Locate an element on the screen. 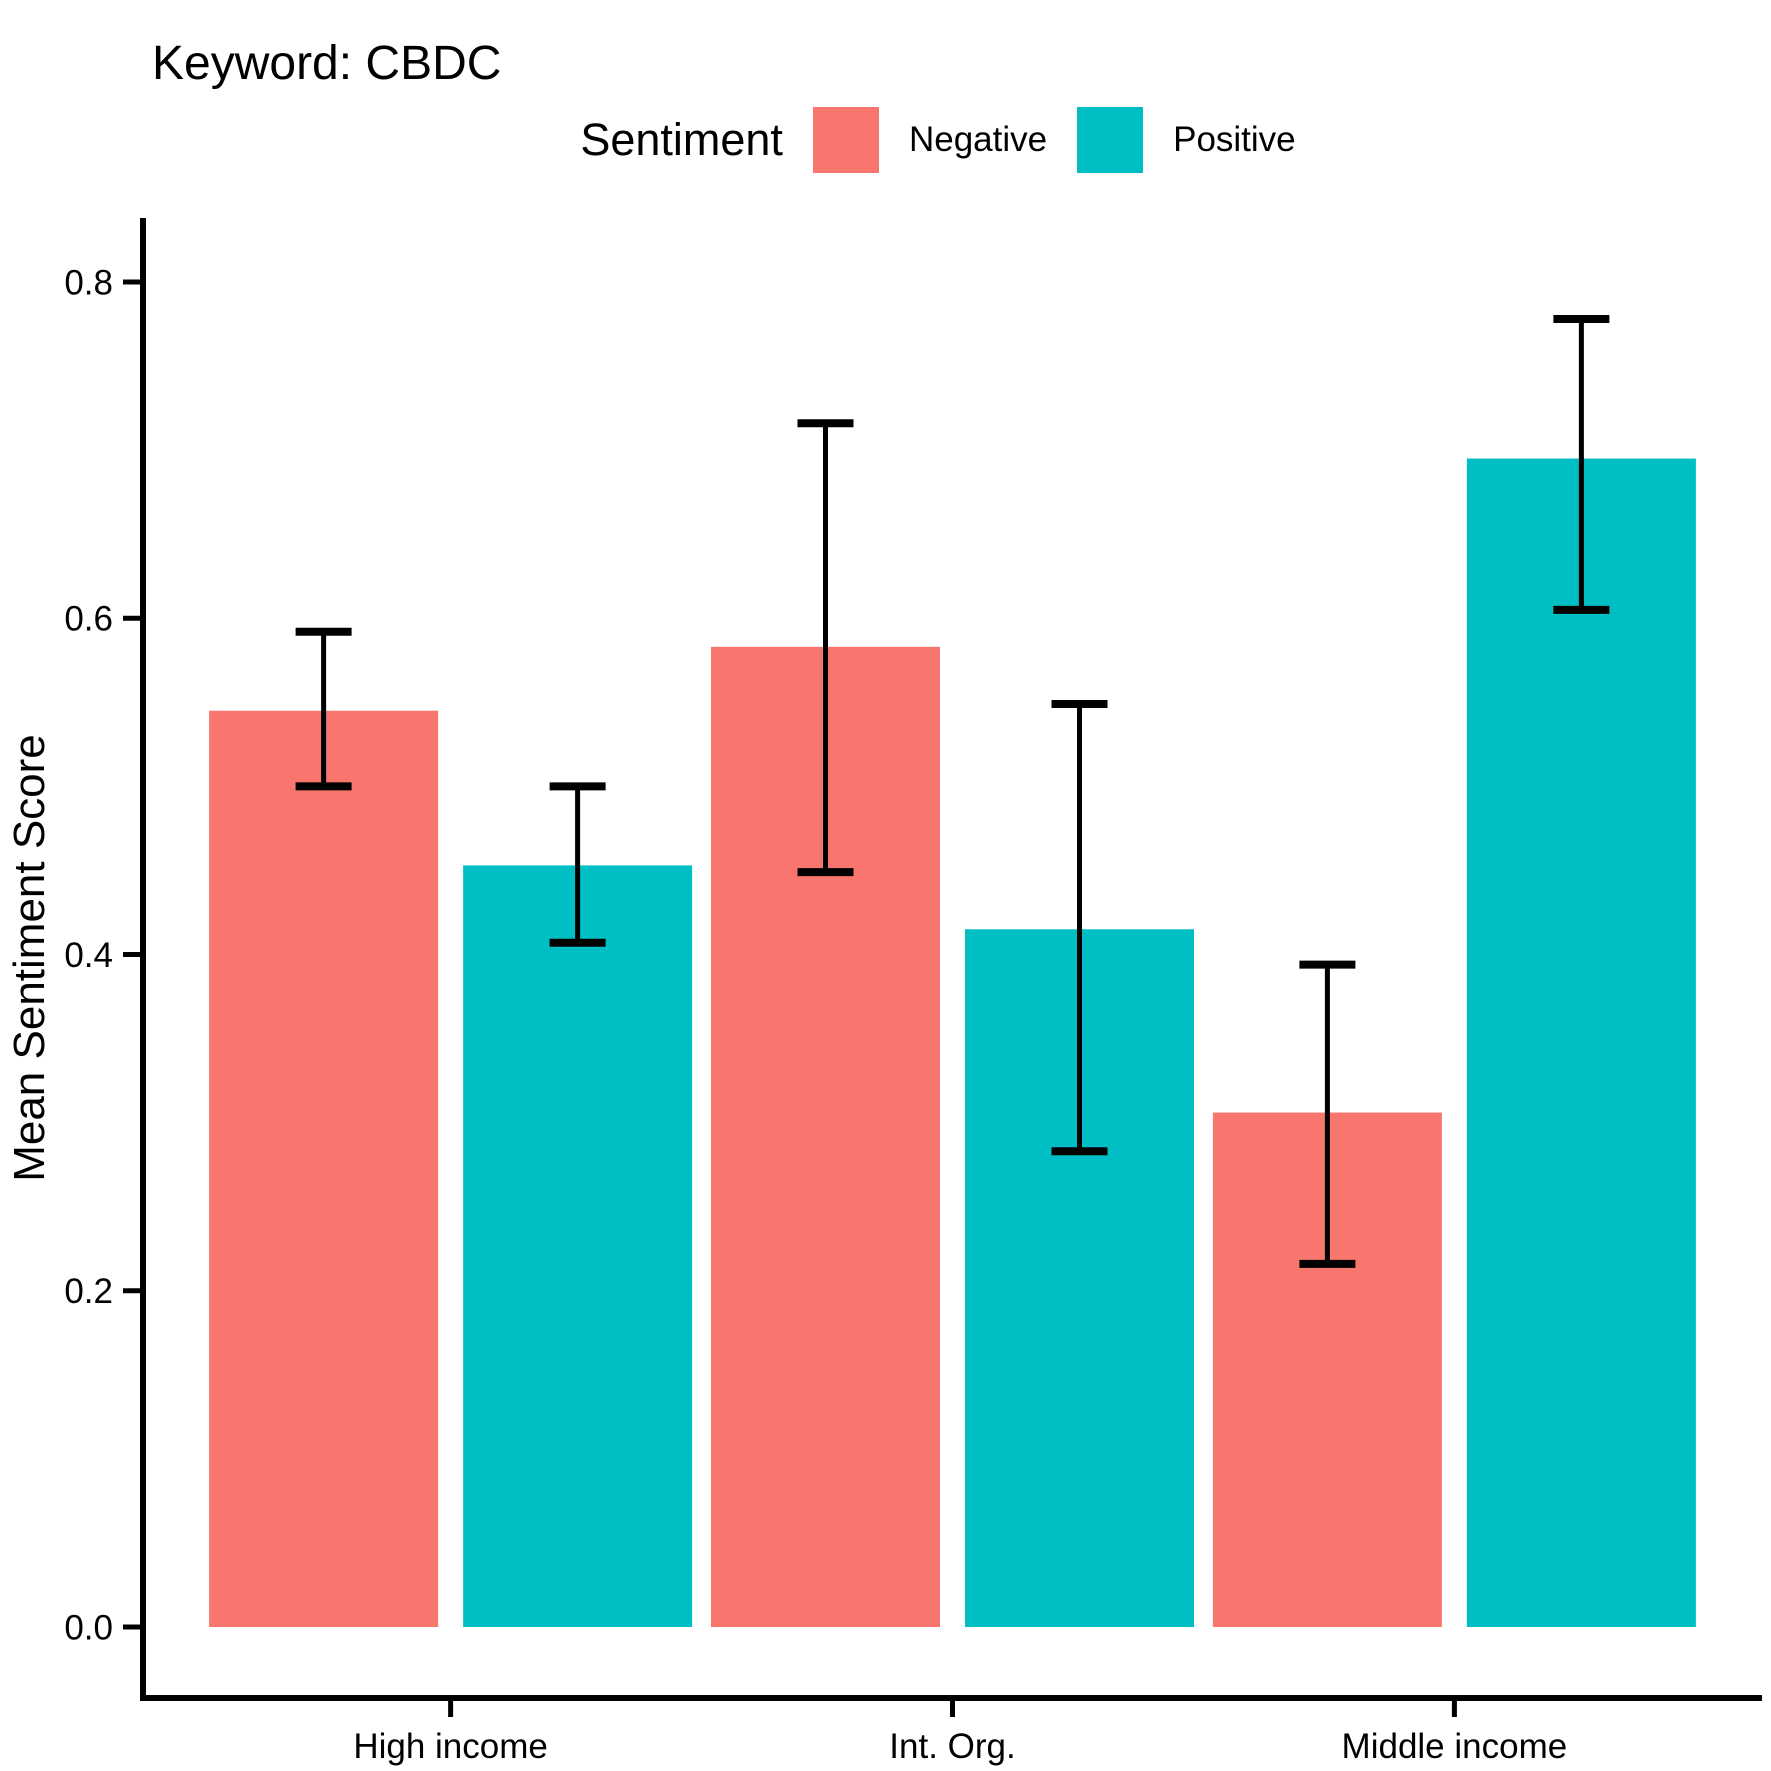 The image size is (1771, 1771). y-tick-label: 0.8 is located at coordinates (88, 282).